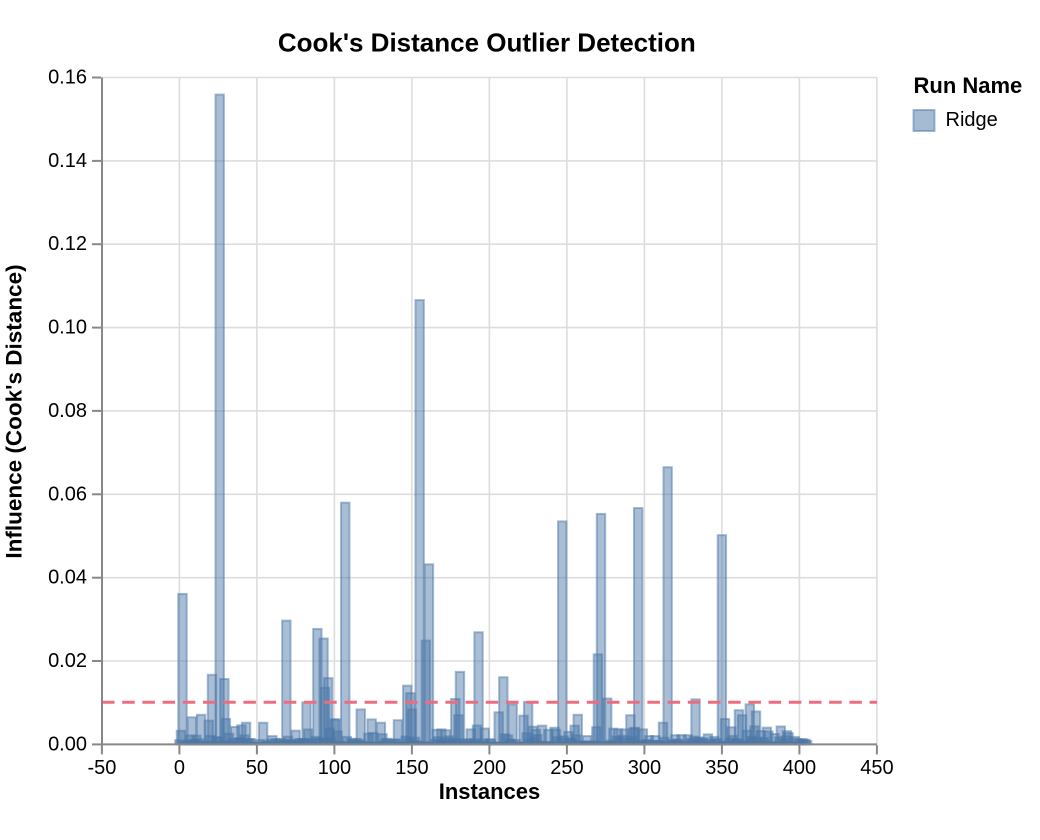  I want to click on svg-text: 250, so click(566, 768).